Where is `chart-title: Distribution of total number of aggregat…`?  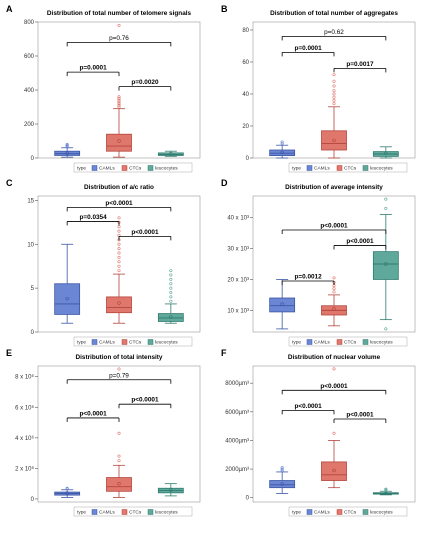 chart-title: Distribution of total number of aggregat… is located at coordinates (334, 13).